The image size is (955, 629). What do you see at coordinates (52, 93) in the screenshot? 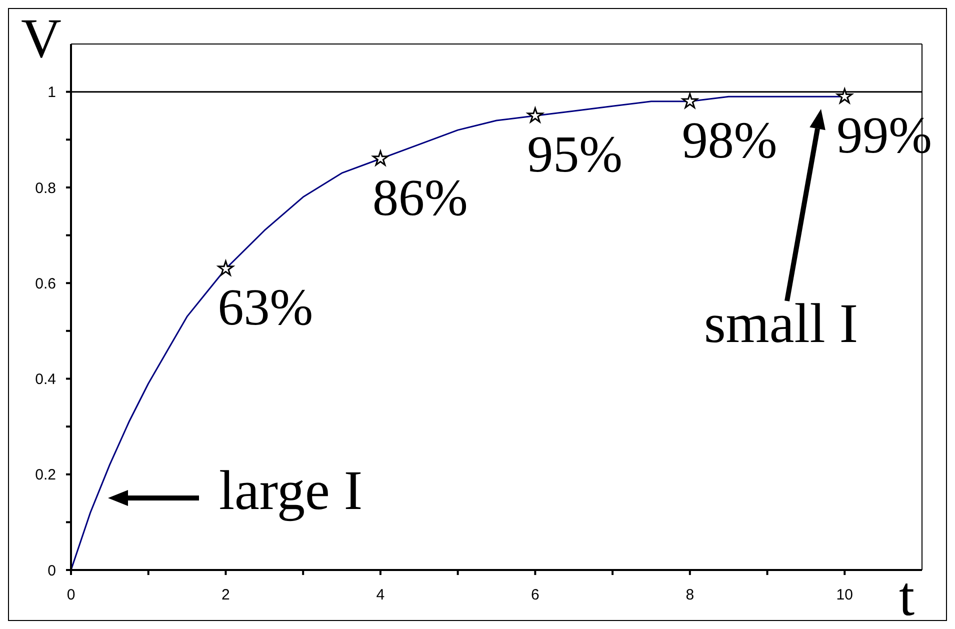
I see `y-tick-label: 1` at bounding box center [52, 93].